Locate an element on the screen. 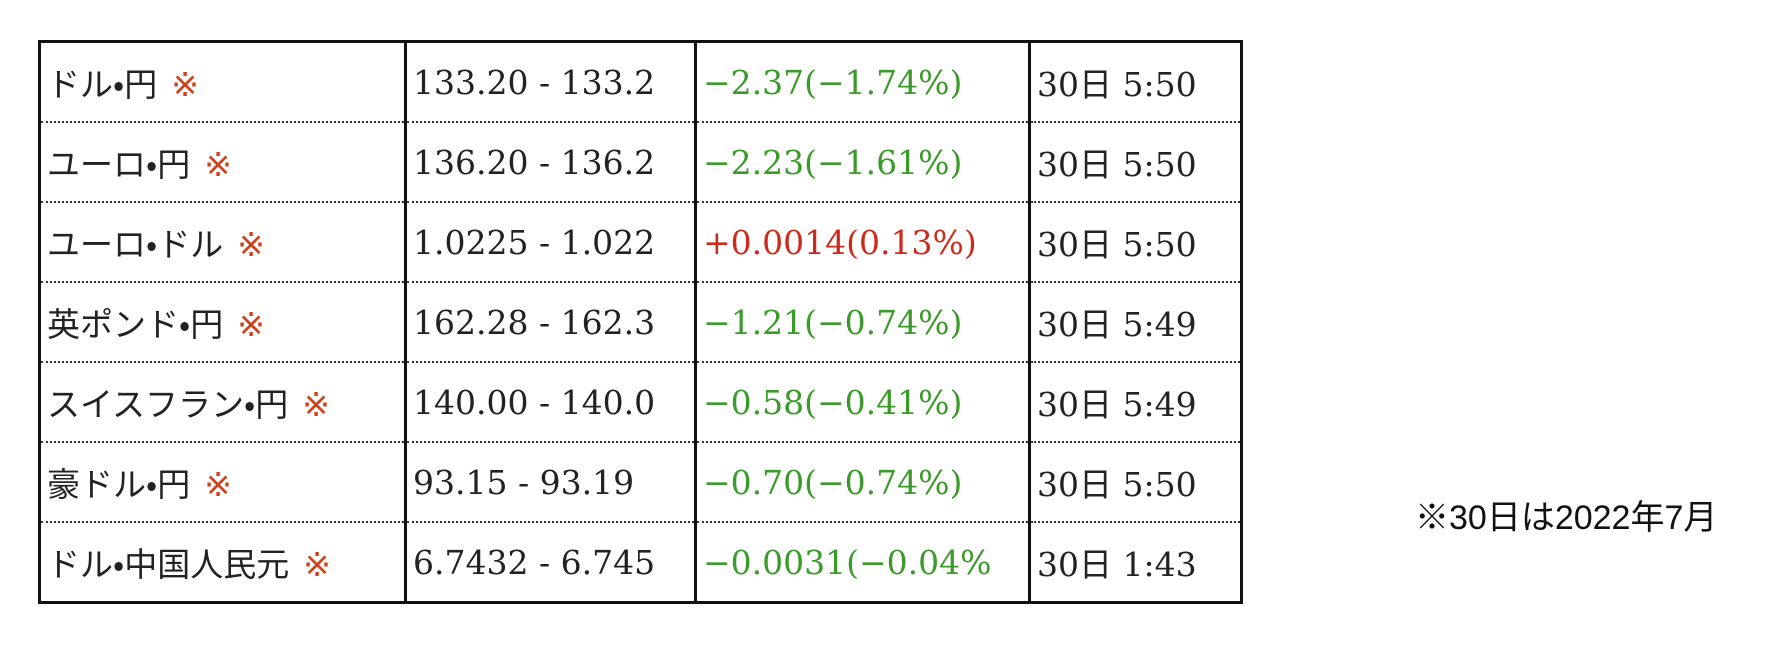 This screenshot has height=668, width=1780. pair-cell: 豪ドル・円 ※ is located at coordinates (222, 482).